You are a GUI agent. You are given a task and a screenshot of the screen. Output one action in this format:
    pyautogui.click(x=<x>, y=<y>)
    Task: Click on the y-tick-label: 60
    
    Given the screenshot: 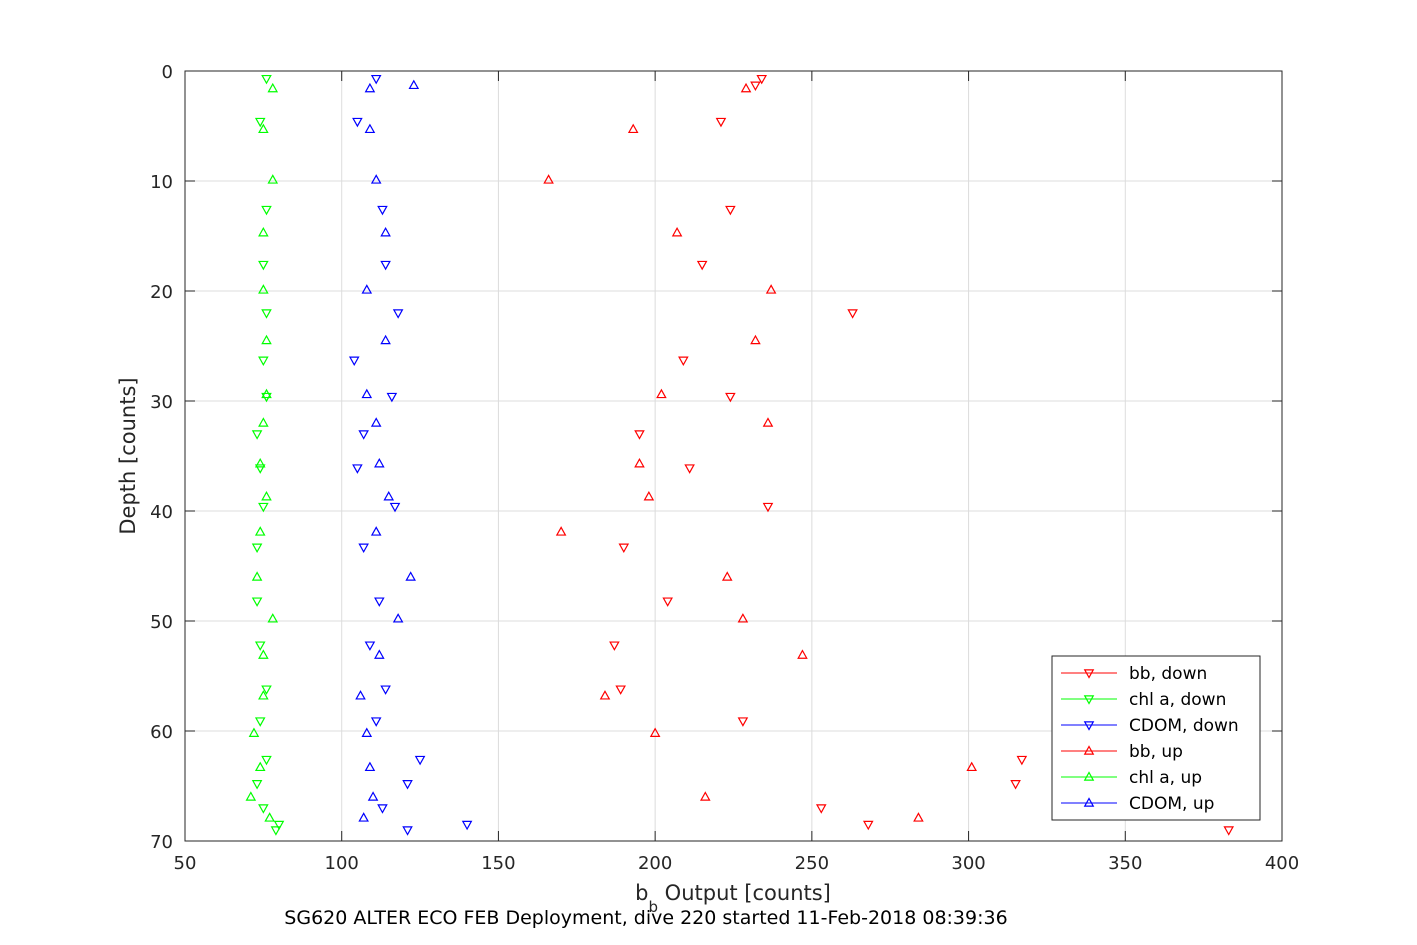 What is the action you would take?
    pyautogui.click(x=161, y=732)
    